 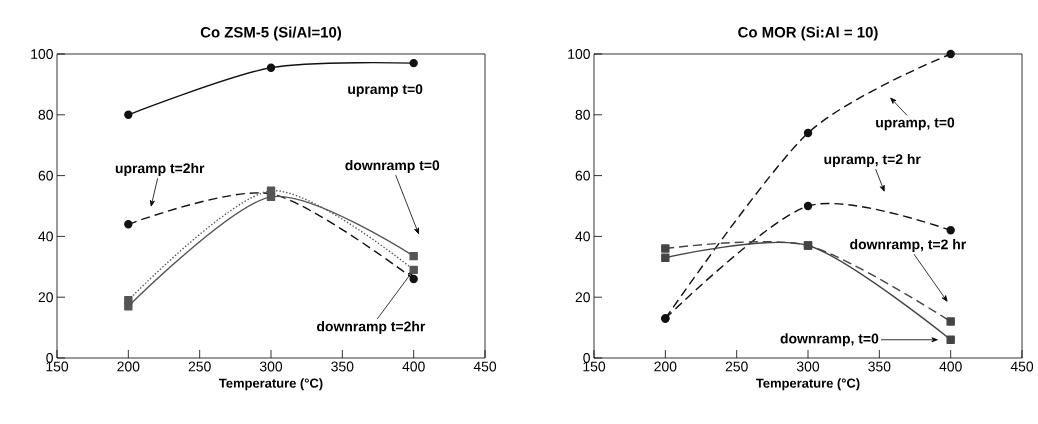 I want to click on chart-title: Co MOR (Si:Al = 10), so click(x=808, y=33).